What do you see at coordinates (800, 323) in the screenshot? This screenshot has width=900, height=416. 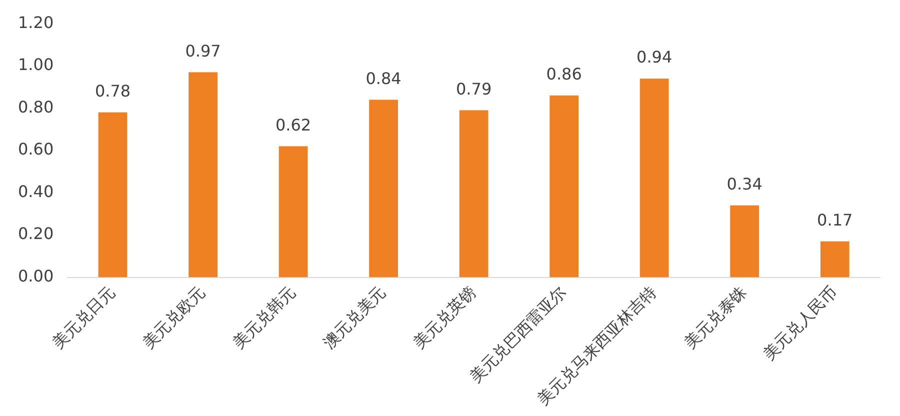 I see `x-tick-label: 美元兑人民币` at bounding box center [800, 323].